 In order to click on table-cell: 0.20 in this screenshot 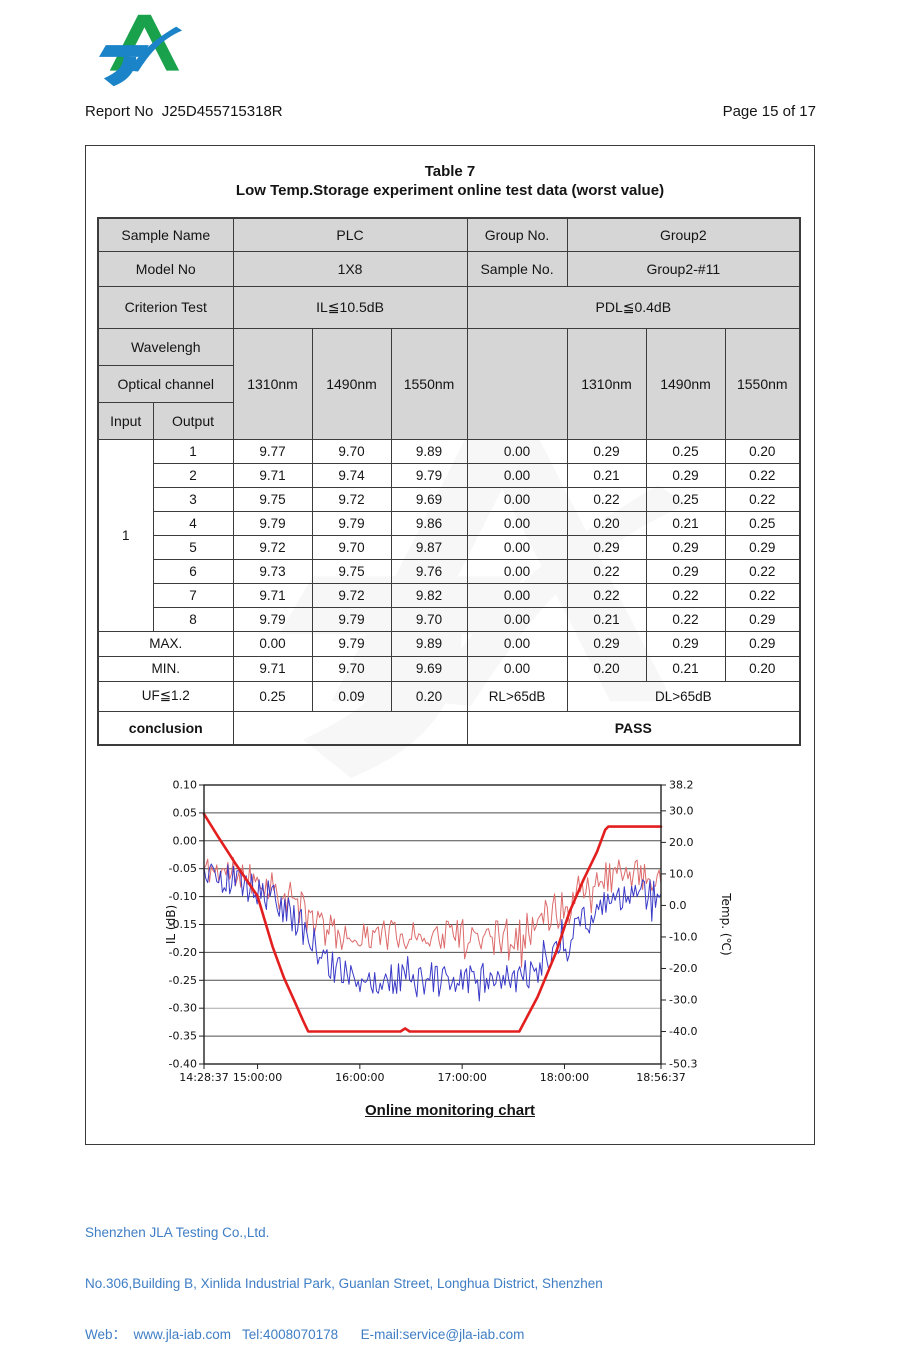, I will do `click(762, 451)`.